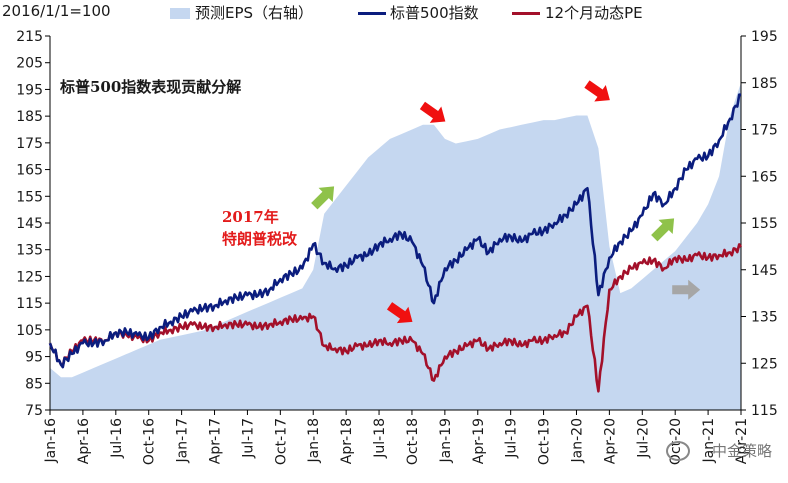  Describe the element at coordinates (29, 90) in the screenshot. I see `left-tick-label: 195` at that location.